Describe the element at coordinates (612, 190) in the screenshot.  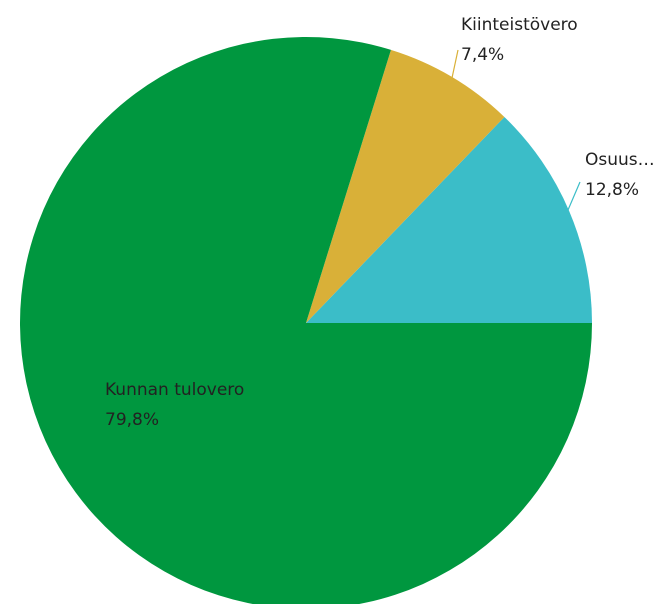
I see `slice-value-label: 12,8%` at that location.